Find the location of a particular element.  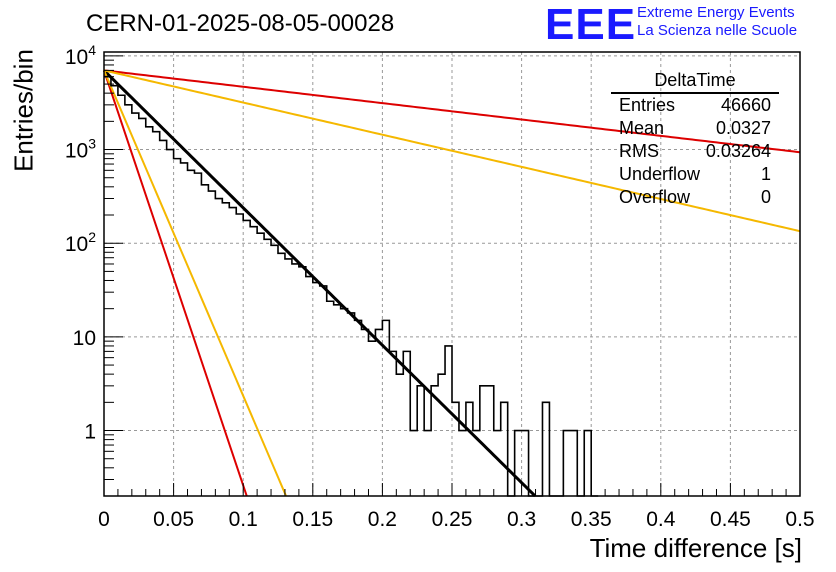

stats-row: Mean 0.0327 is located at coordinates (695, 128).